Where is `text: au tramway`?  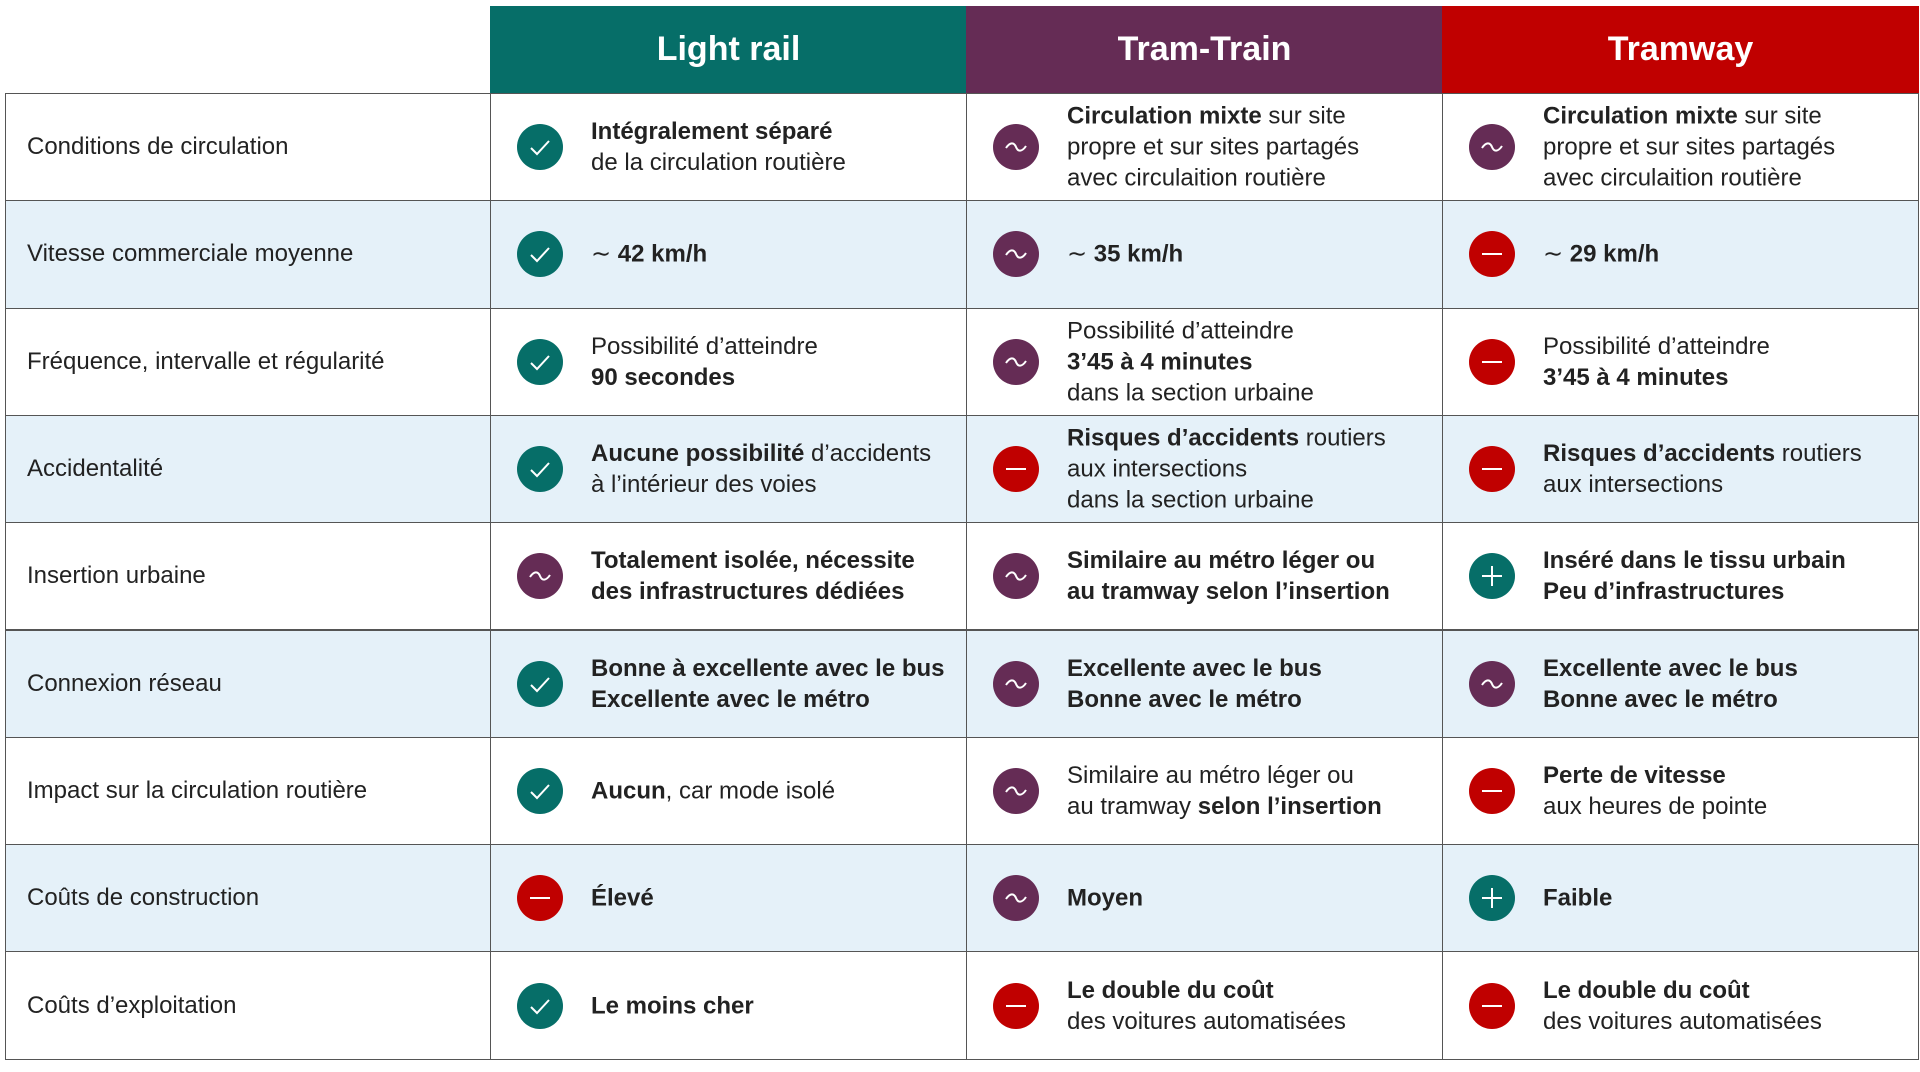 text: au tramway is located at coordinates (1132, 806).